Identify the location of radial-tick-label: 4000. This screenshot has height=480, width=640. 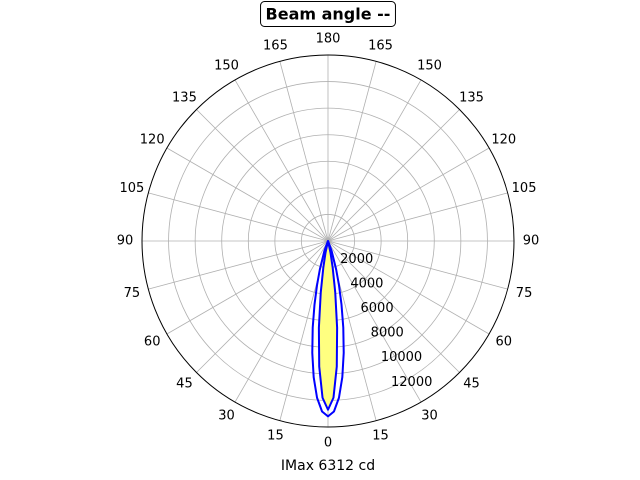
(366, 284).